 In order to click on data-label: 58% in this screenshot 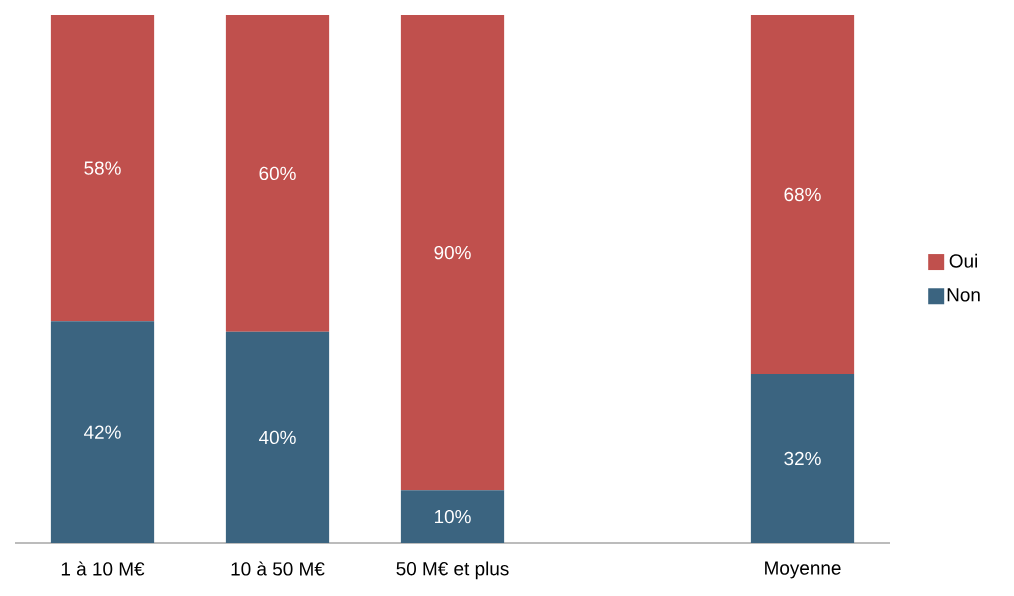, I will do `click(102, 168)`.